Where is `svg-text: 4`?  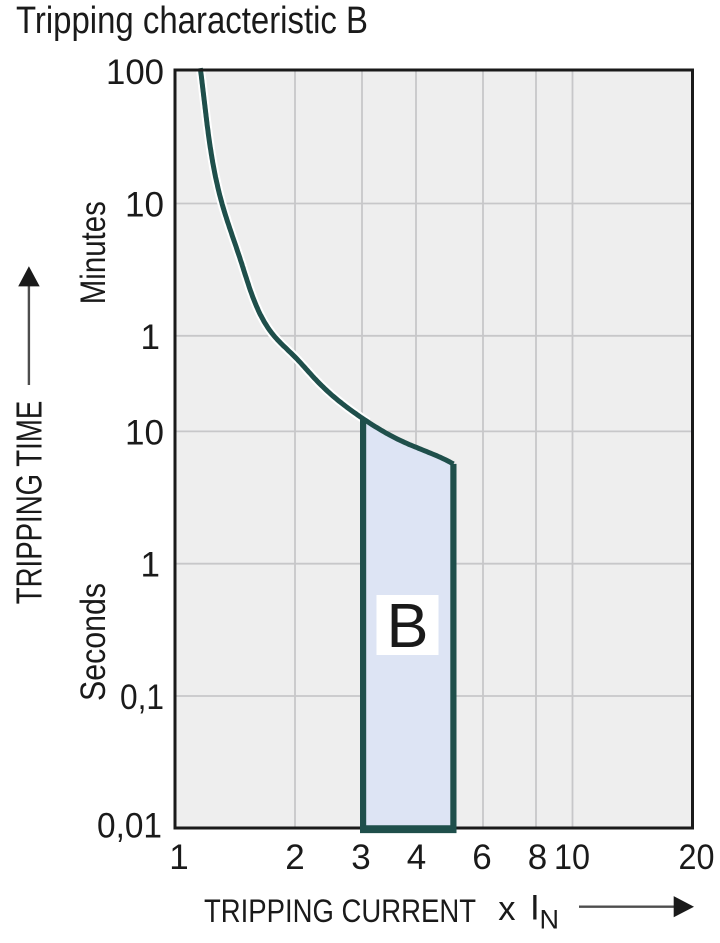 svg-text: 4 is located at coordinates (416, 857).